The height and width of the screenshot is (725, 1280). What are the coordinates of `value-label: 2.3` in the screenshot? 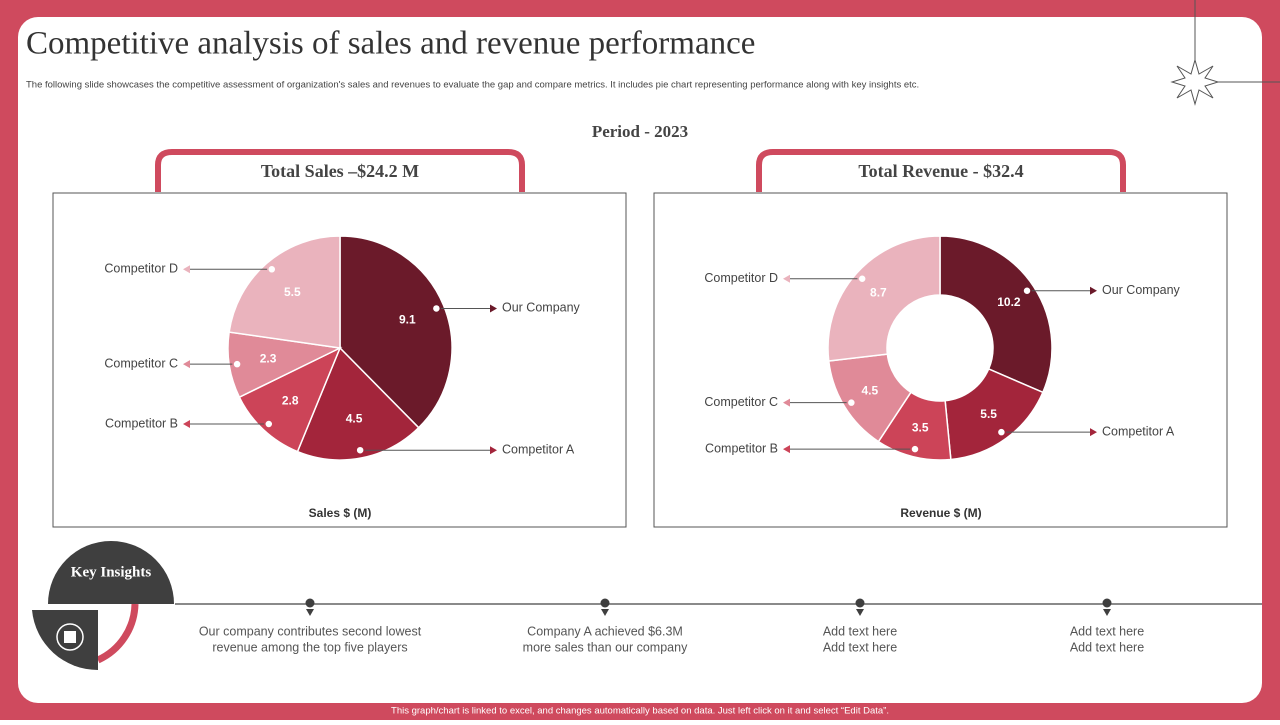 It's located at (268, 358).